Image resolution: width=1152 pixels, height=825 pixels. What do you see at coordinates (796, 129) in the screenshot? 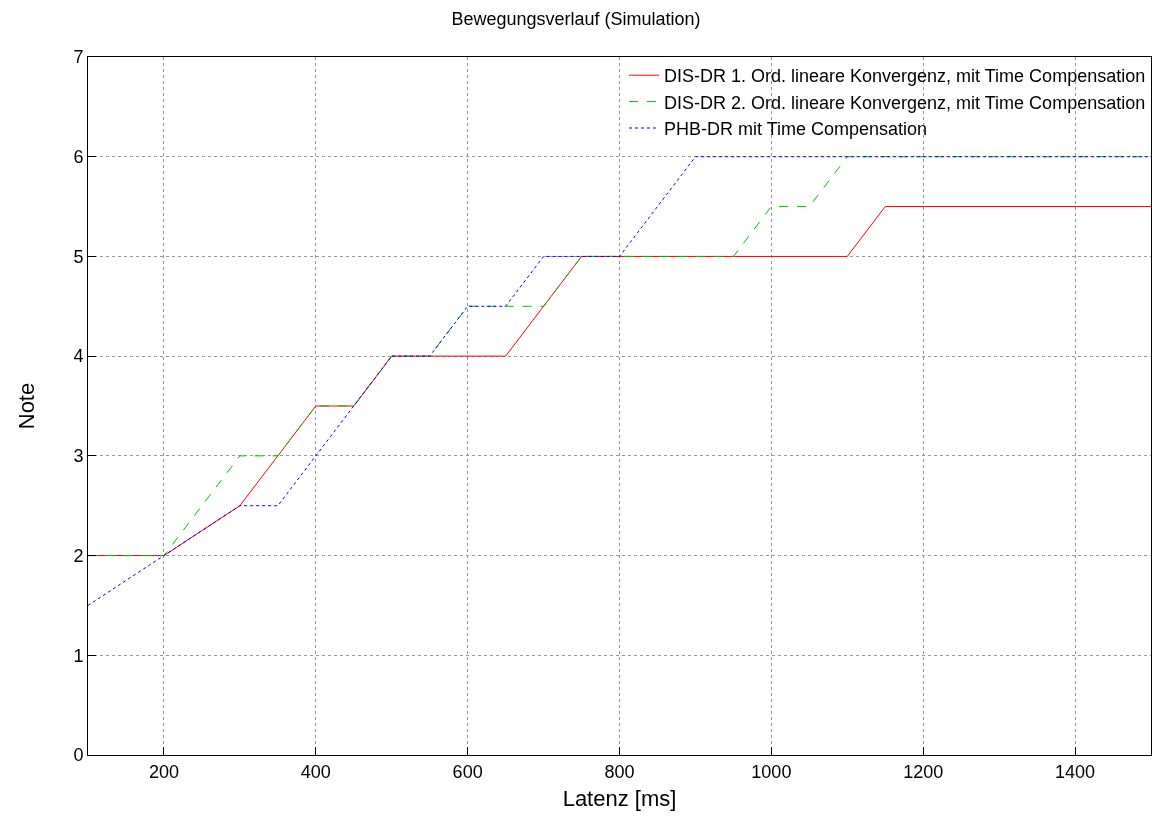
I see `legend-label: PHB-DR mit Time Compensation` at bounding box center [796, 129].